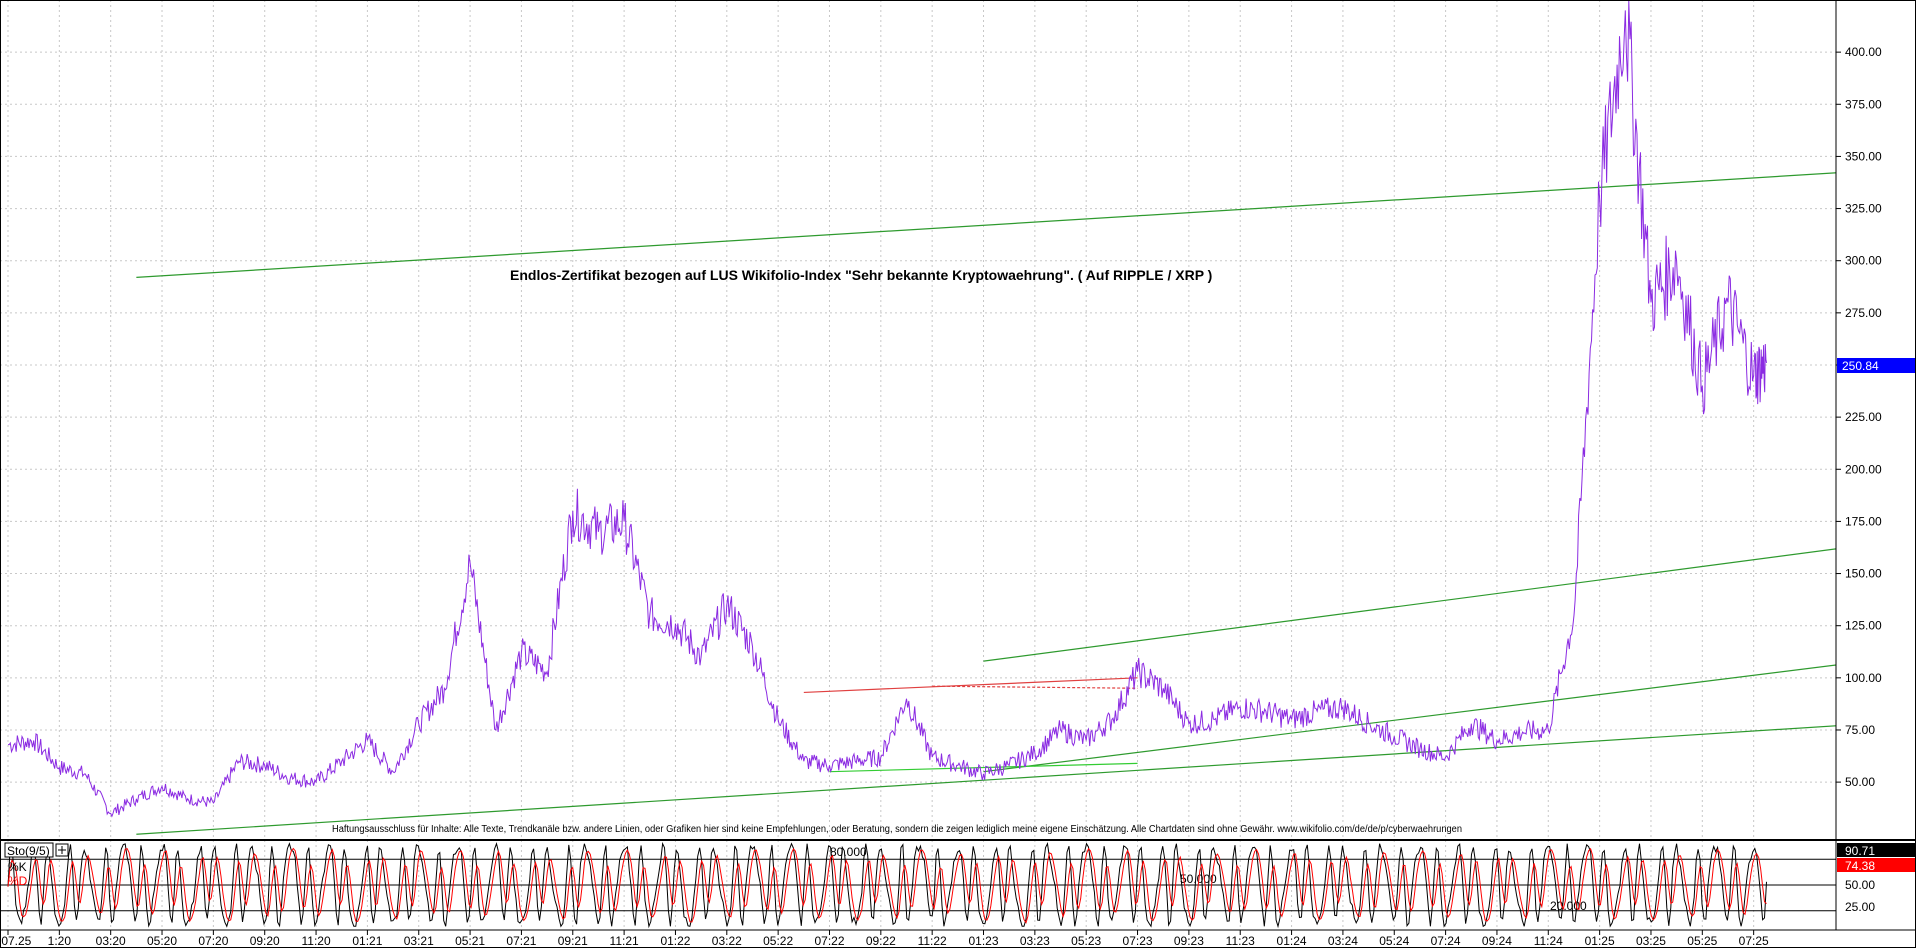 The image size is (1916, 948). I want to click on x-tick-label: 03:25, so click(1651, 941).